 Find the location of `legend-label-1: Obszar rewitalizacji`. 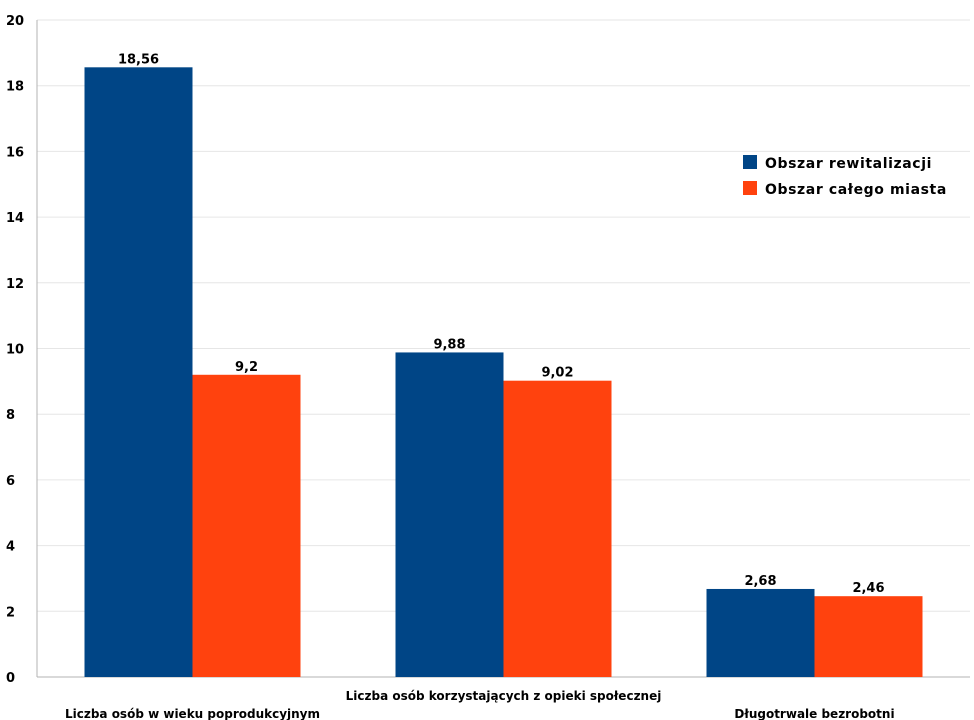

legend-label-1: Obszar rewitalizacji is located at coordinates (848, 164).